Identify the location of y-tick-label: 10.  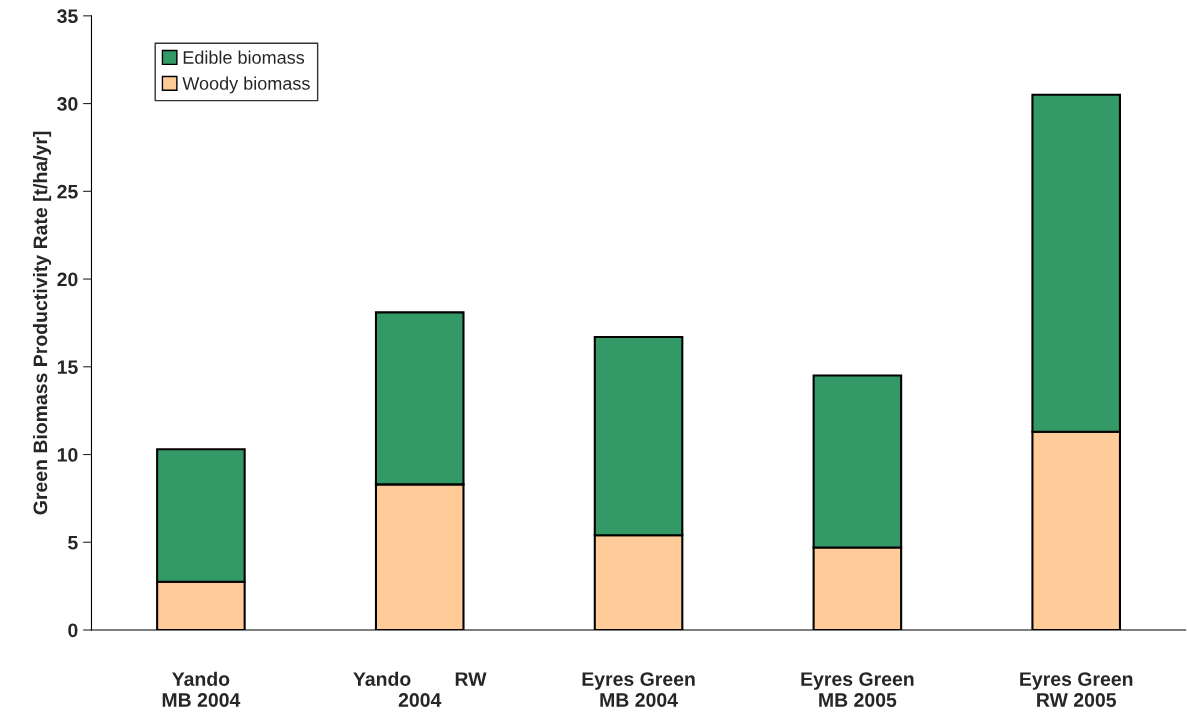
(67, 454).